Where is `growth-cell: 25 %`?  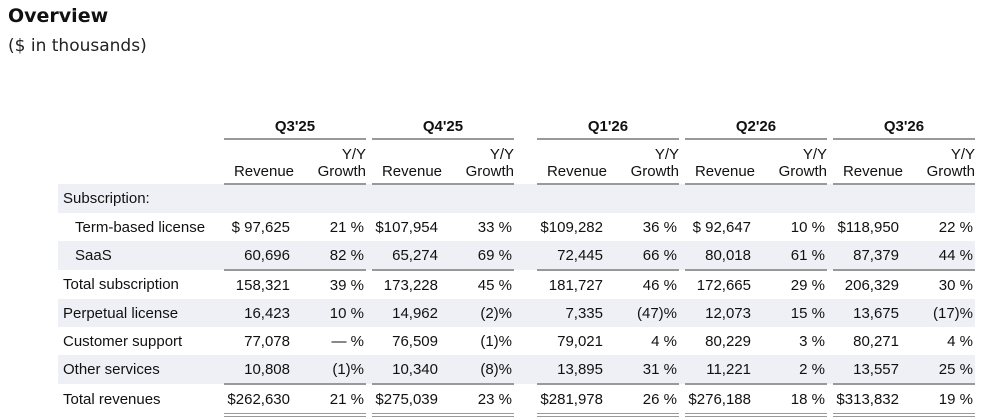
growth-cell: 25 % is located at coordinates (941, 370).